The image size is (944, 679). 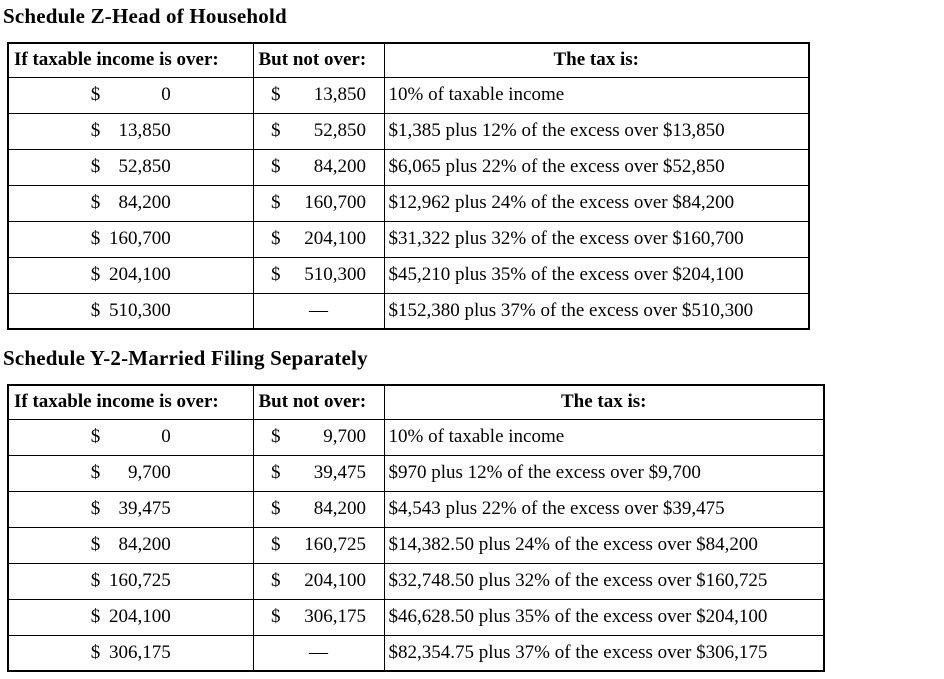 What do you see at coordinates (596, 95) in the screenshot?
I see `cell-tax: 10% of taxable income` at bounding box center [596, 95].